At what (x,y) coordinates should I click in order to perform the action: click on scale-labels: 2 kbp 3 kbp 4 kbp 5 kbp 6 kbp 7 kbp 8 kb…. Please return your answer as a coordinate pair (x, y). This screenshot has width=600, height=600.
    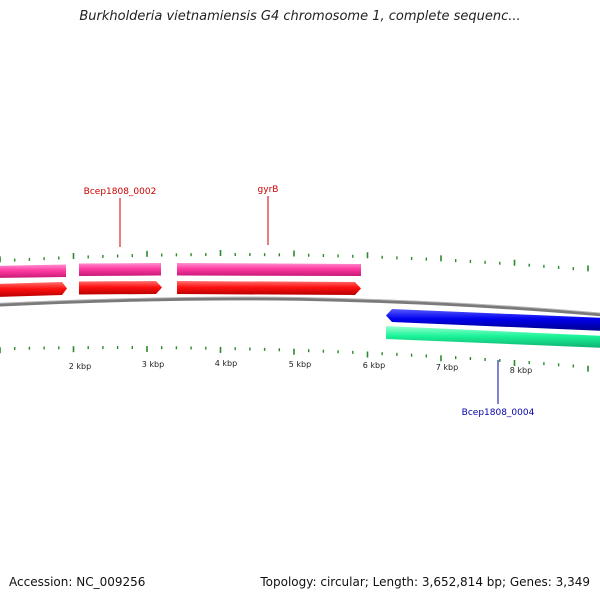
    Looking at the image, I should click on (300, 367).